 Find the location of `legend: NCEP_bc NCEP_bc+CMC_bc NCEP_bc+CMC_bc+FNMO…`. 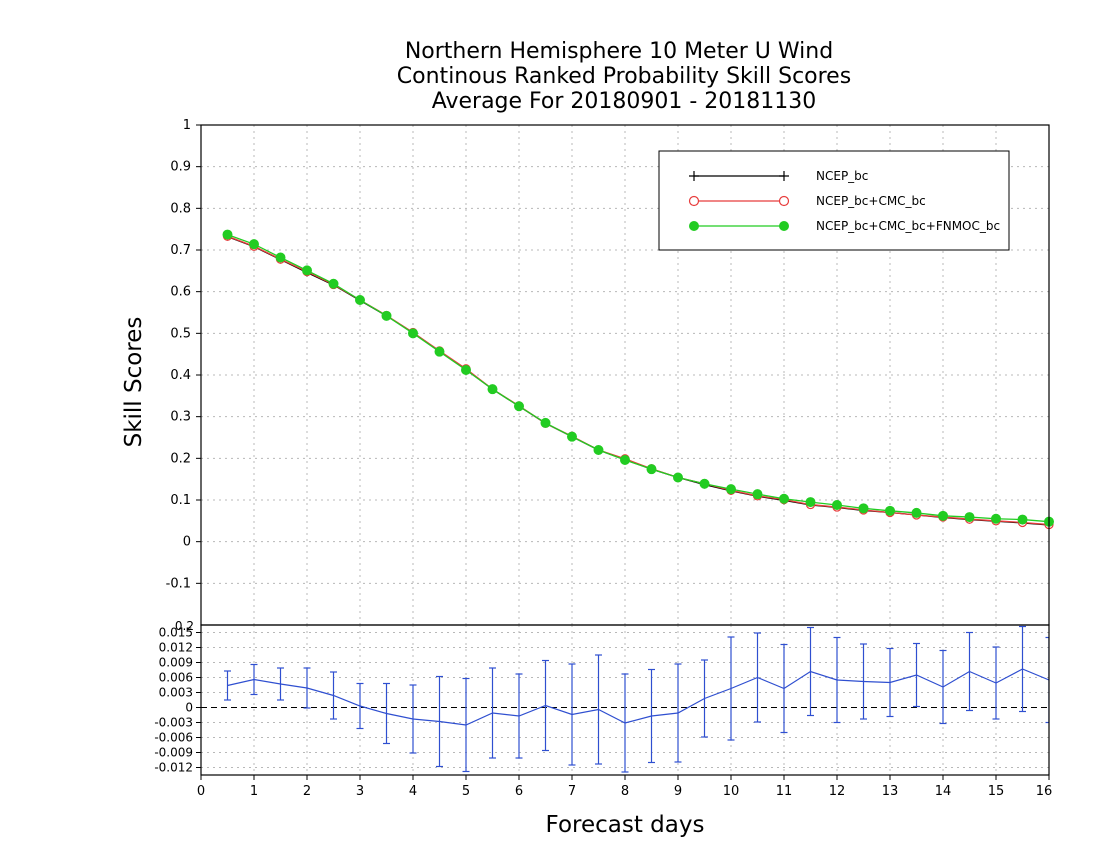

legend: NCEP_bc NCEP_bc+CMC_bc NCEP_bc+CMC_bc+FNMO… is located at coordinates (834, 200).